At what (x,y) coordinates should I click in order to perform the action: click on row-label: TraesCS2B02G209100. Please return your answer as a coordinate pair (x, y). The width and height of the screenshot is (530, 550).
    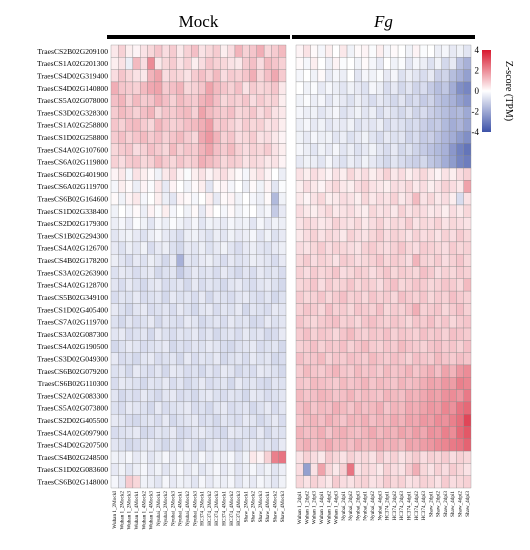
    Looking at the image, I should click on (72, 51).